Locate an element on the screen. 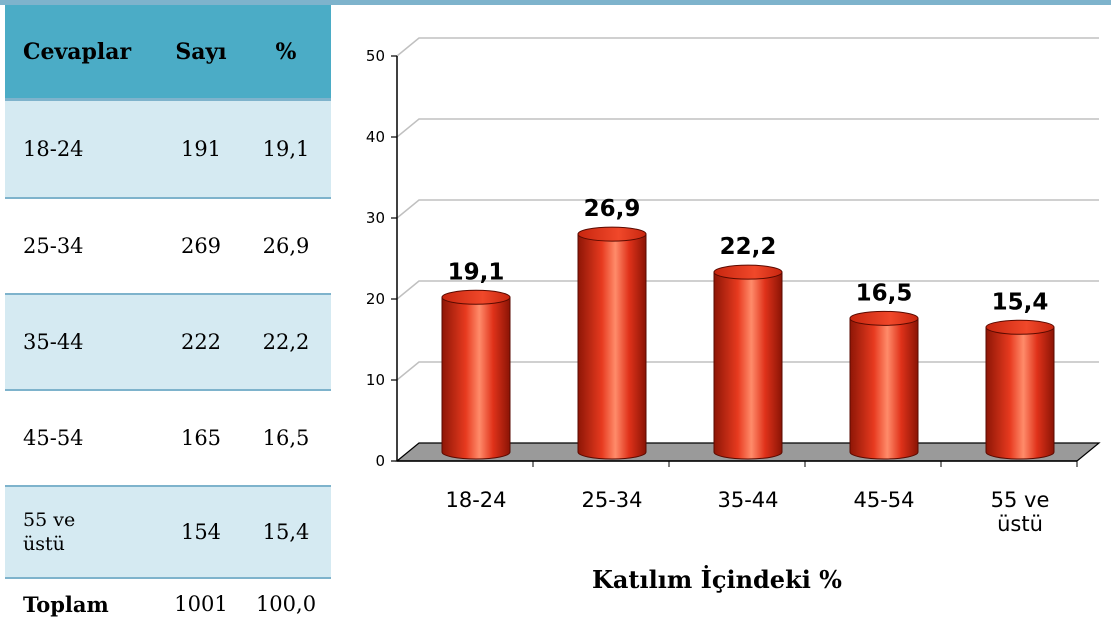 The image size is (1111, 629). total-label: Toplam is located at coordinates (66, 604).